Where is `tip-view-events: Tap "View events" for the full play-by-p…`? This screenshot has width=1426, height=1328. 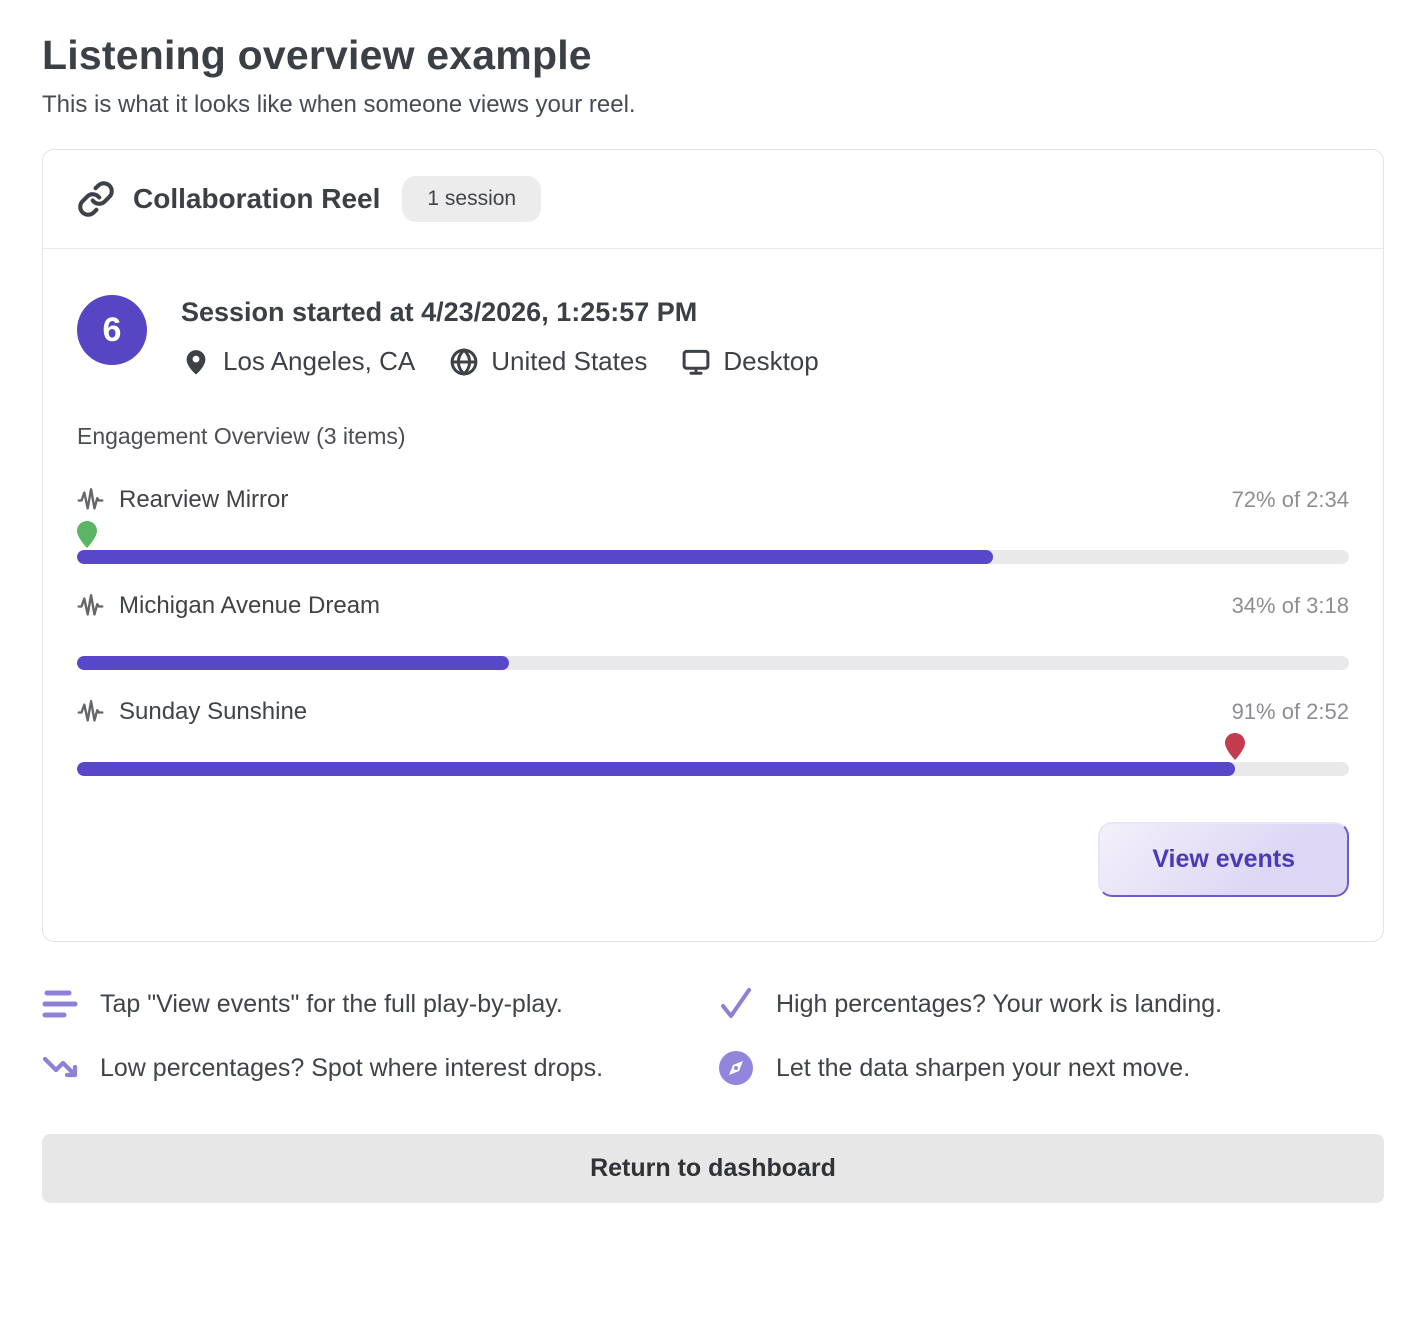
tip-view-events: Tap "View events" for the full play-by-p… is located at coordinates (372, 1004).